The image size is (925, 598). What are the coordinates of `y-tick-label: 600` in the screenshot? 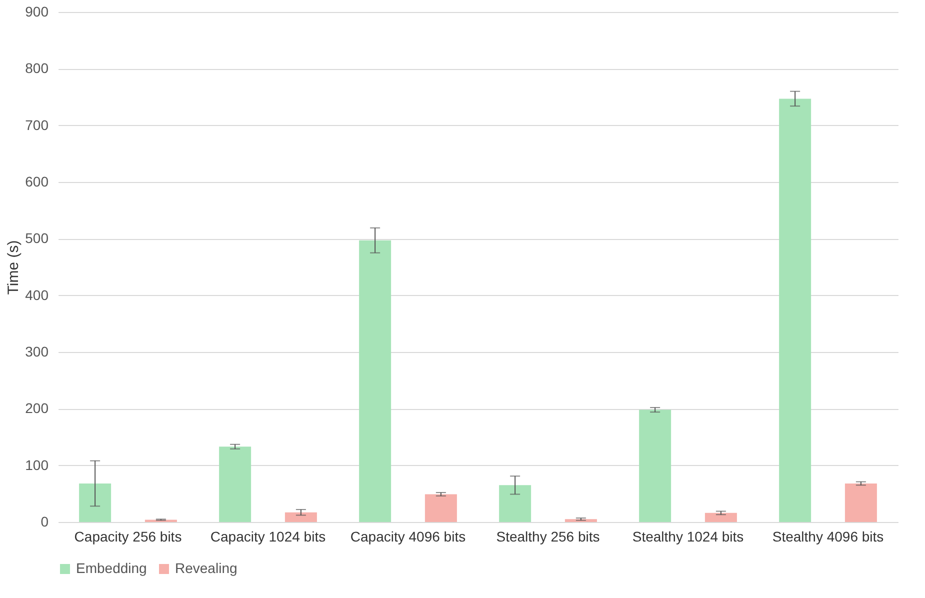 It's located at (37, 182).